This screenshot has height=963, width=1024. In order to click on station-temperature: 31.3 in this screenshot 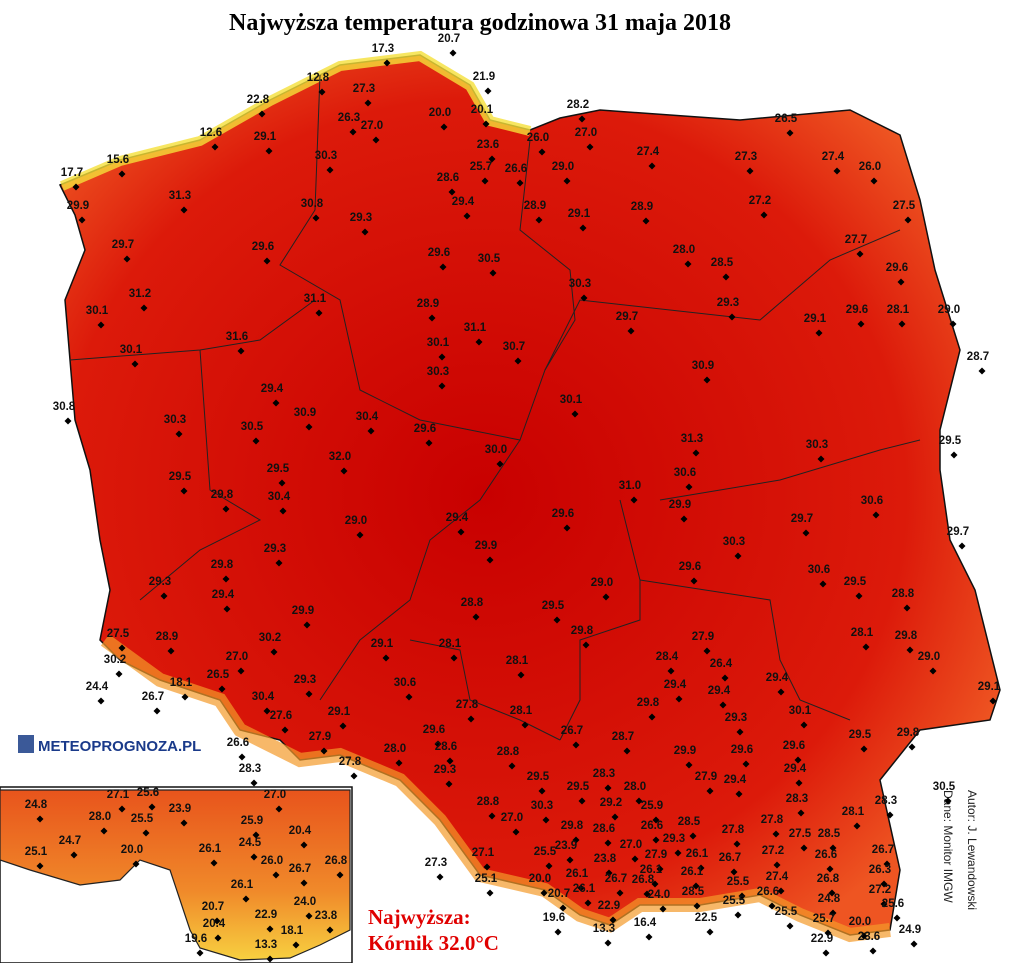, I will do `click(180, 196)`.